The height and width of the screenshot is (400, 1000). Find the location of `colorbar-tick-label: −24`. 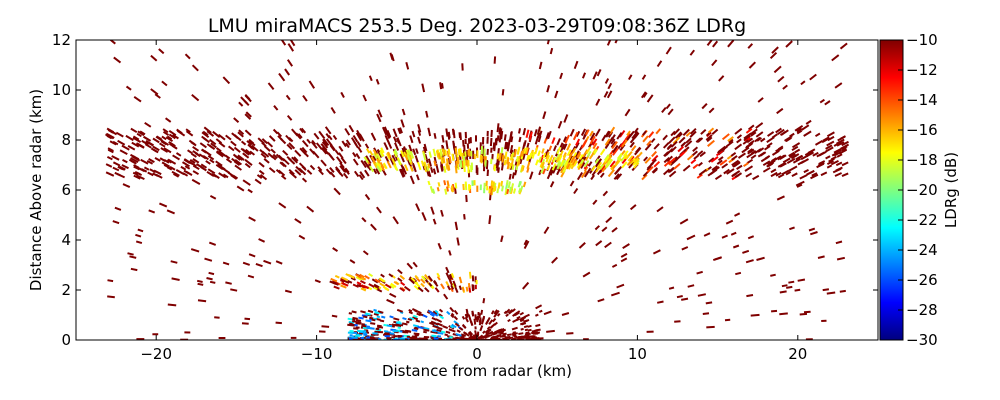

colorbar-tick-label: −24 is located at coordinates (922, 250).